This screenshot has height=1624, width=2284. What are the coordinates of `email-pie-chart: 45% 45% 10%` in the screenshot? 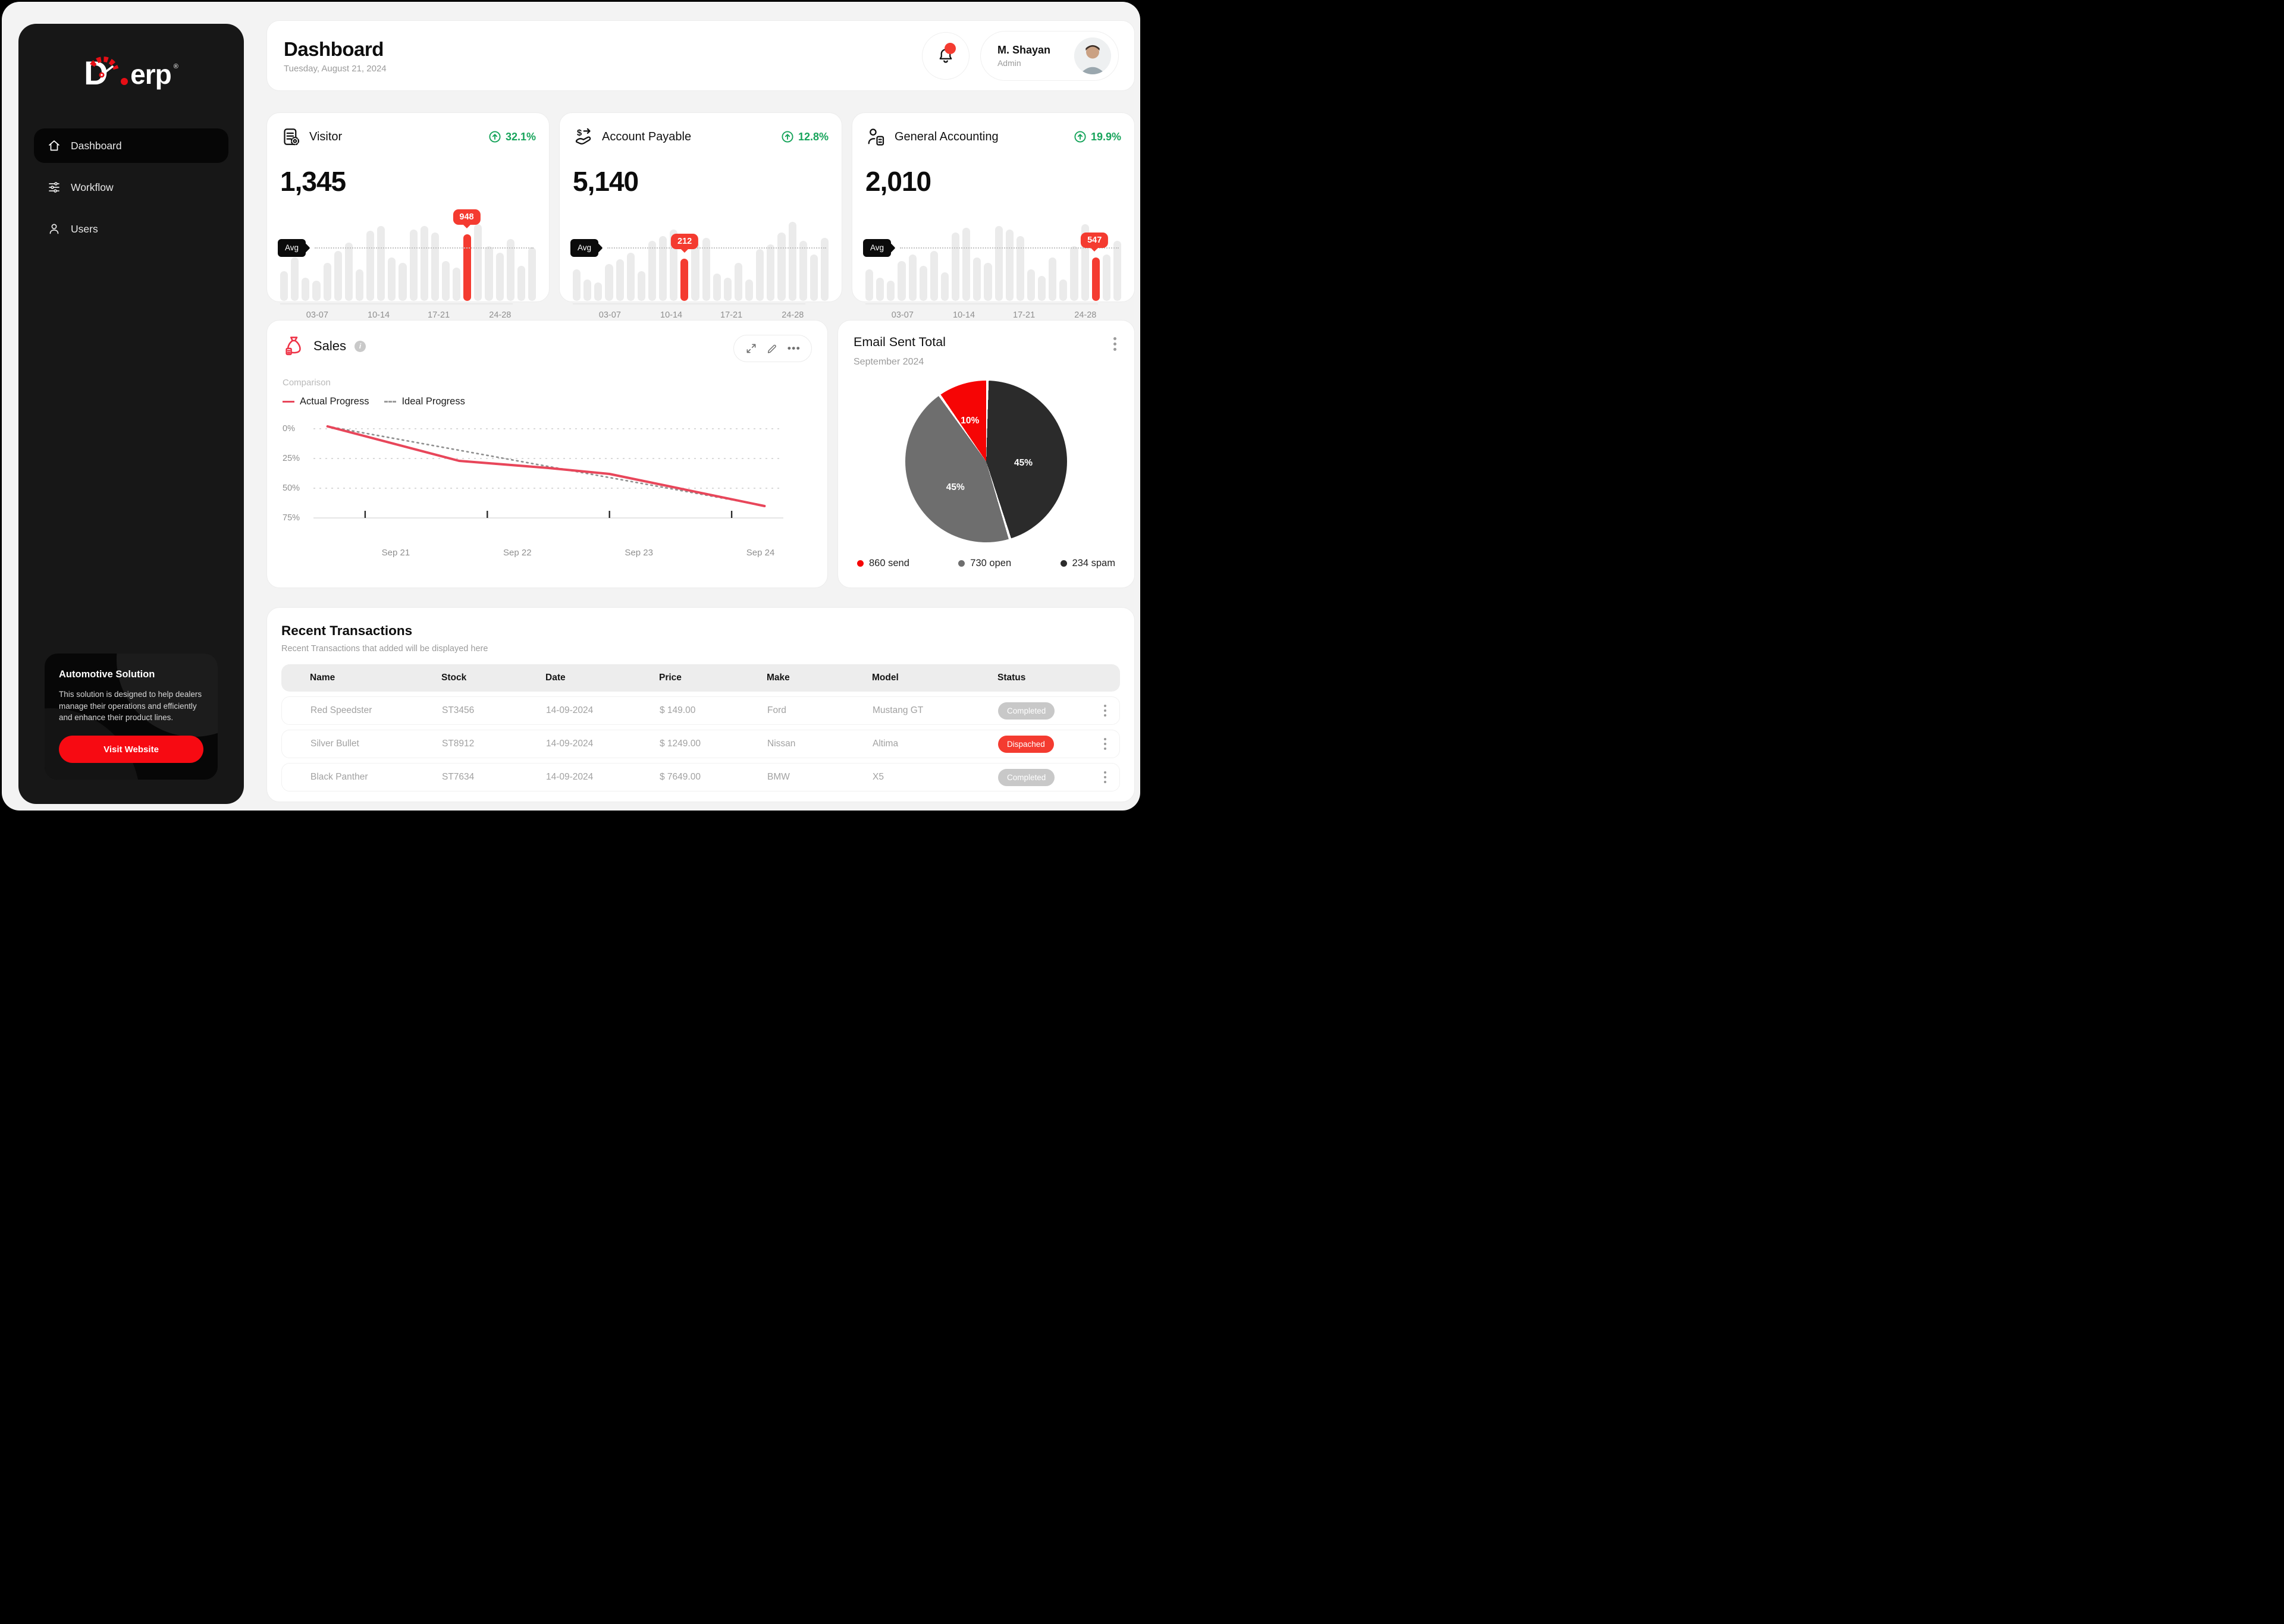 It's located at (986, 461).